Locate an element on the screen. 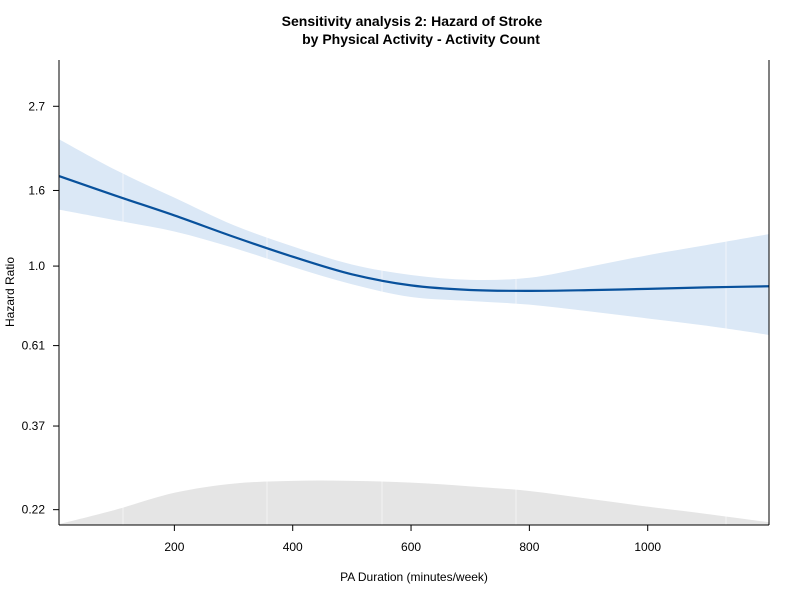 The image size is (800, 600). x-tick-label-200: 200 is located at coordinates (174, 547).